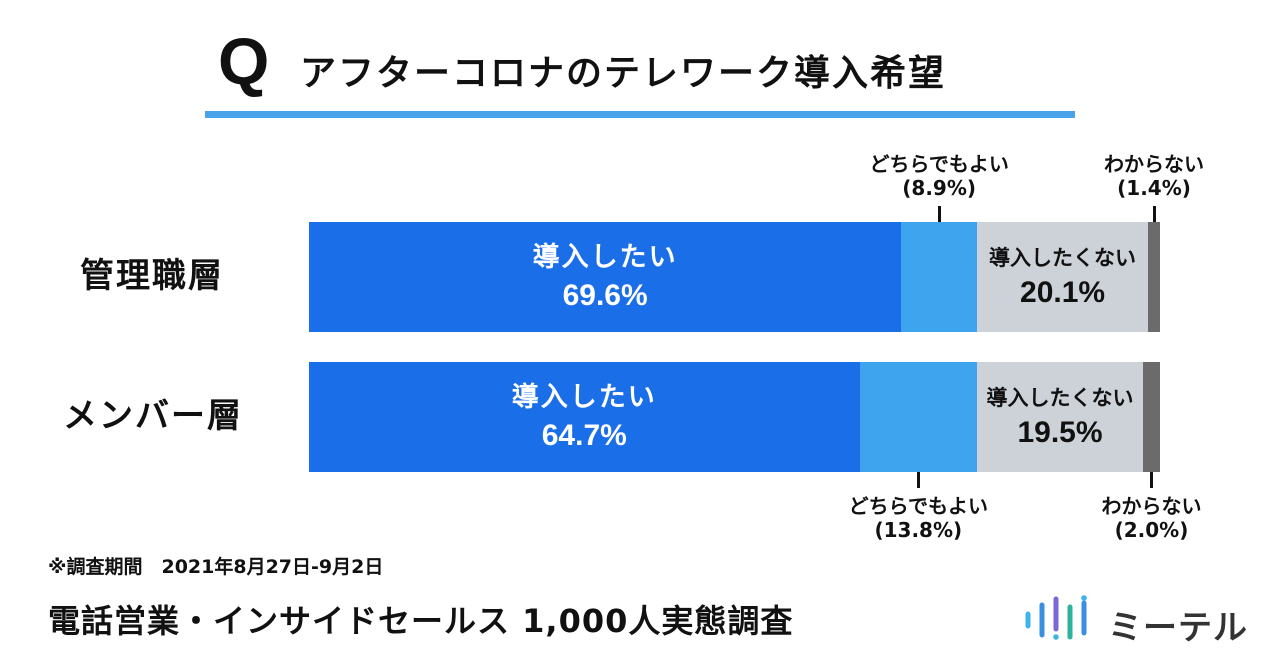  What do you see at coordinates (153, 416) in the screenshot?
I see `category-label: メンバー層` at bounding box center [153, 416].